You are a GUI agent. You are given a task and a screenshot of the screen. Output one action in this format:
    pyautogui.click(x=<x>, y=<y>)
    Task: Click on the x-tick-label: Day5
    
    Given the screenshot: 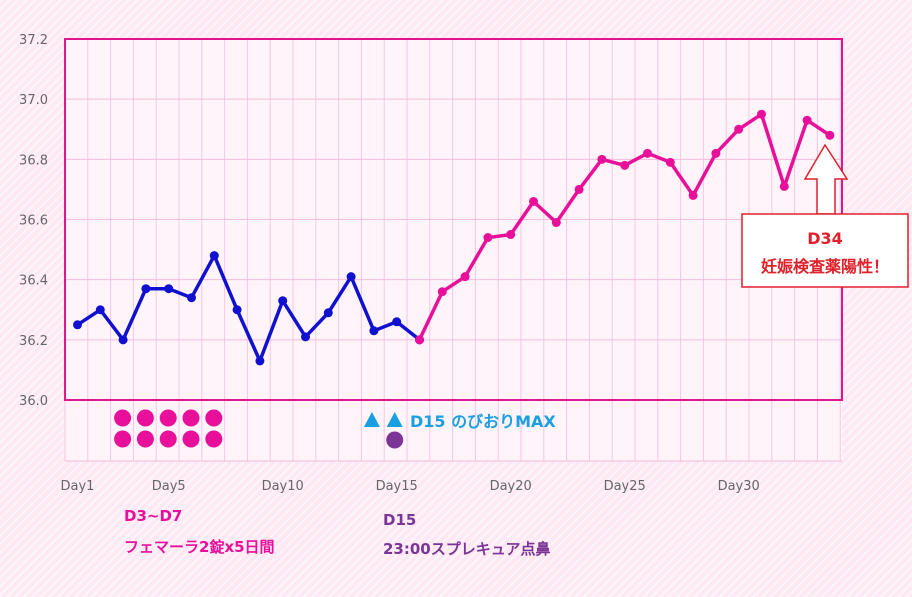 What is the action you would take?
    pyautogui.click(x=169, y=486)
    